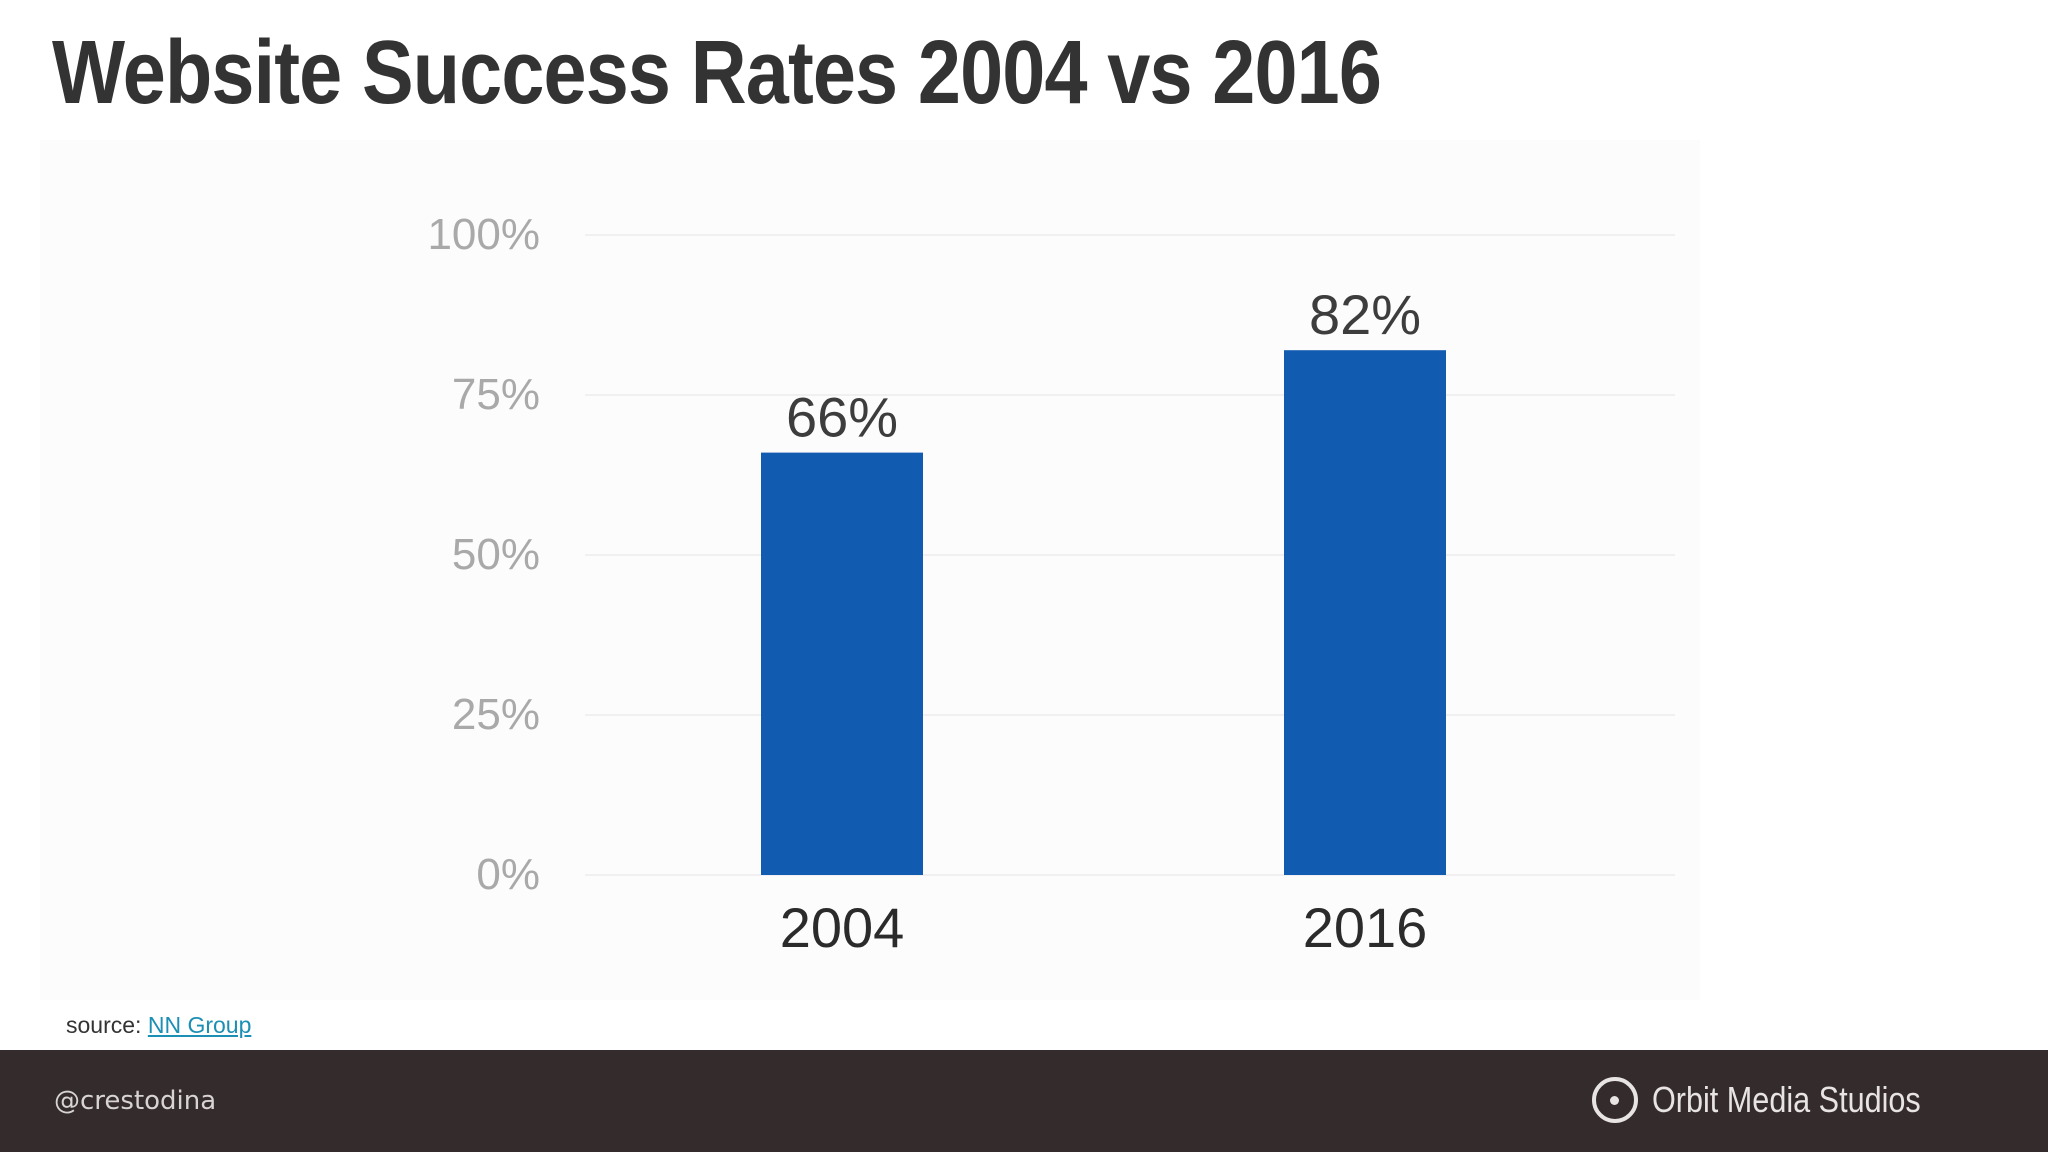  Describe the element at coordinates (508, 874) in the screenshot. I see `y-tick-label: 0%` at that location.